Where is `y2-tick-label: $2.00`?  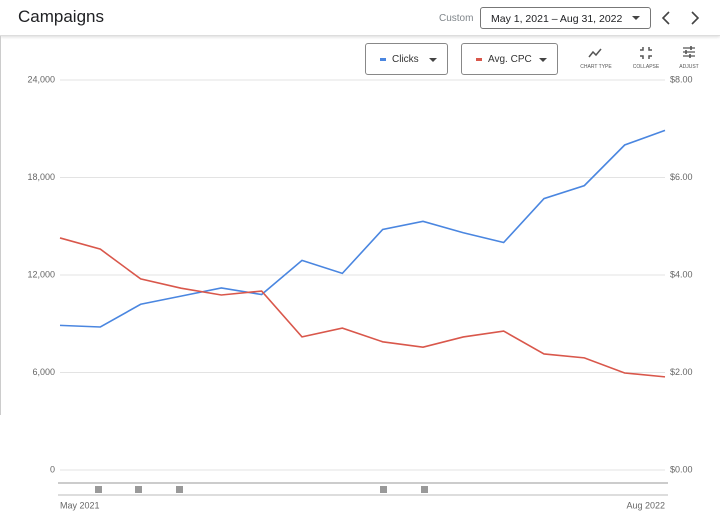
y2-tick-label: $2.00 is located at coordinates (681, 372).